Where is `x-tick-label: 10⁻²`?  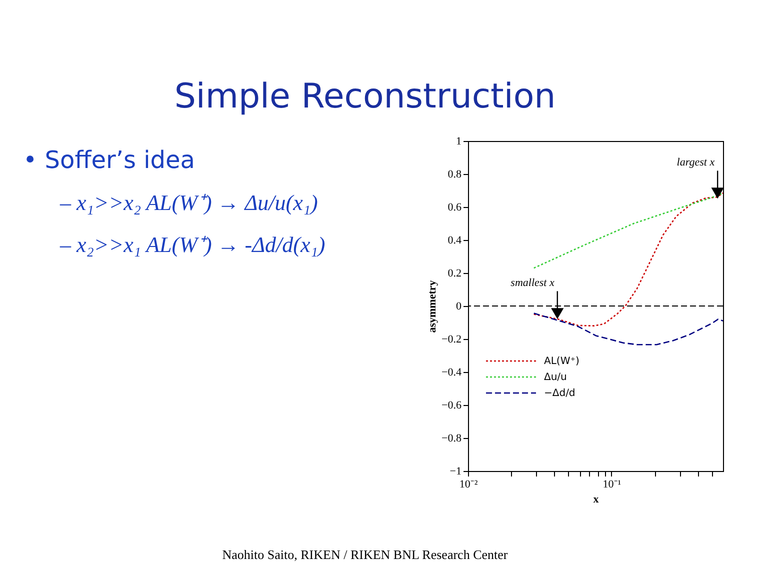
x-tick-label: 10⁻² is located at coordinates (468, 484).